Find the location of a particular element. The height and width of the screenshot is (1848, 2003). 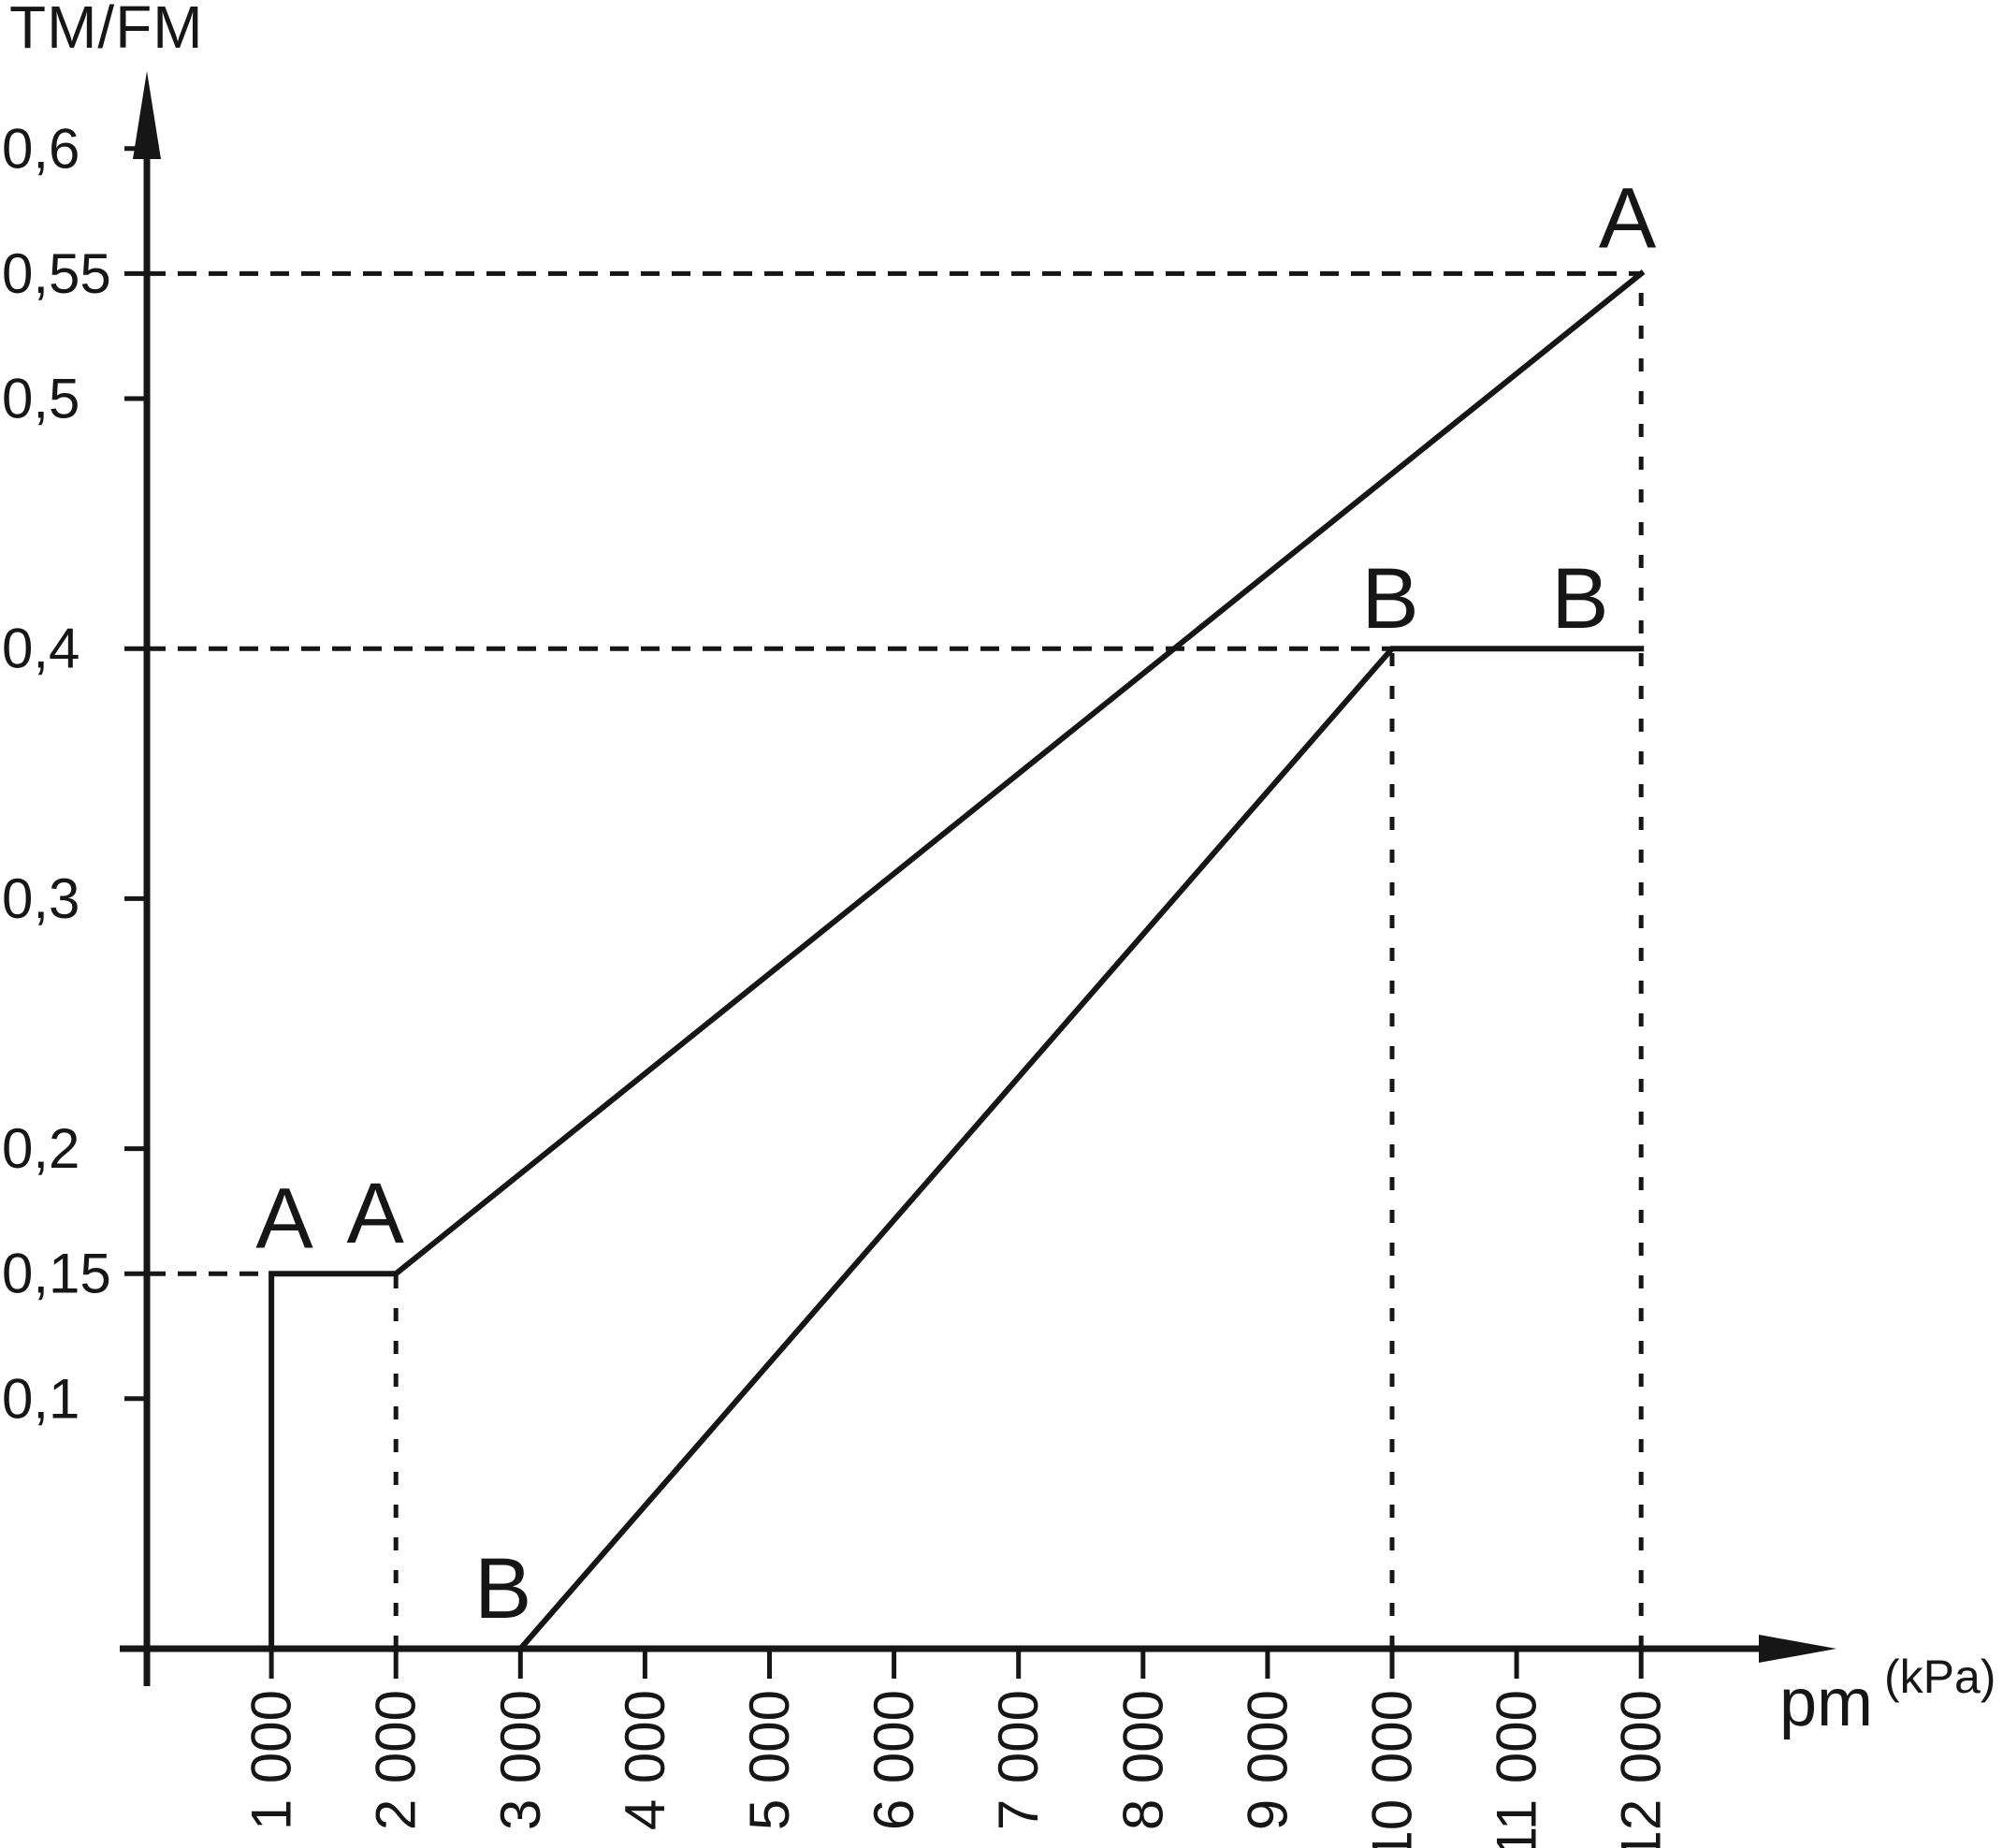

x-axis-unit: (kPa) is located at coordinates (1940, 1677).